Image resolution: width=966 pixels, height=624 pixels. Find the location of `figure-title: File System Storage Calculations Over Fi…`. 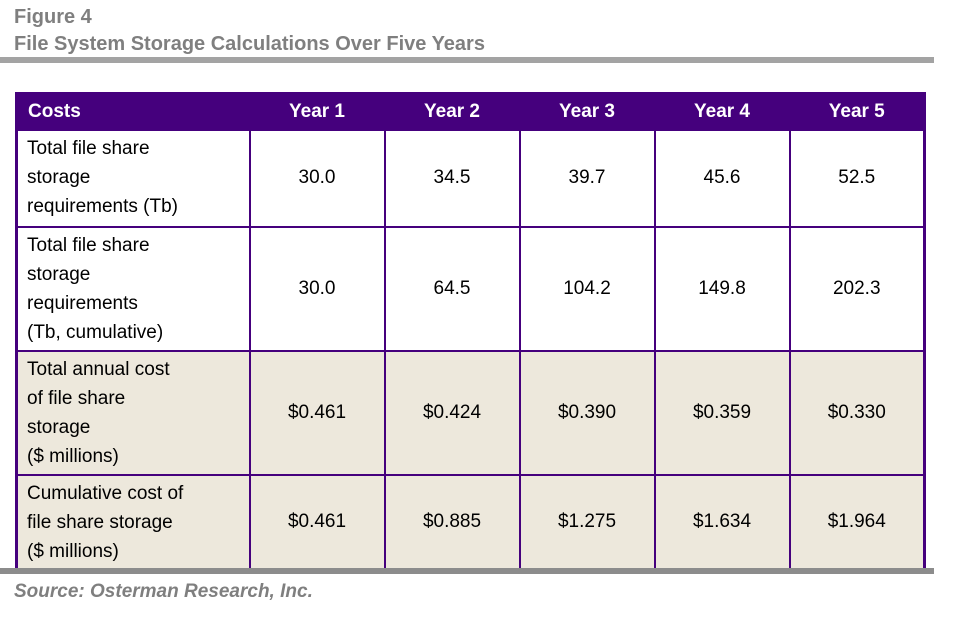

figure-title: File System Storage Calculations Over Fi… is located at coordinates (249, 44).